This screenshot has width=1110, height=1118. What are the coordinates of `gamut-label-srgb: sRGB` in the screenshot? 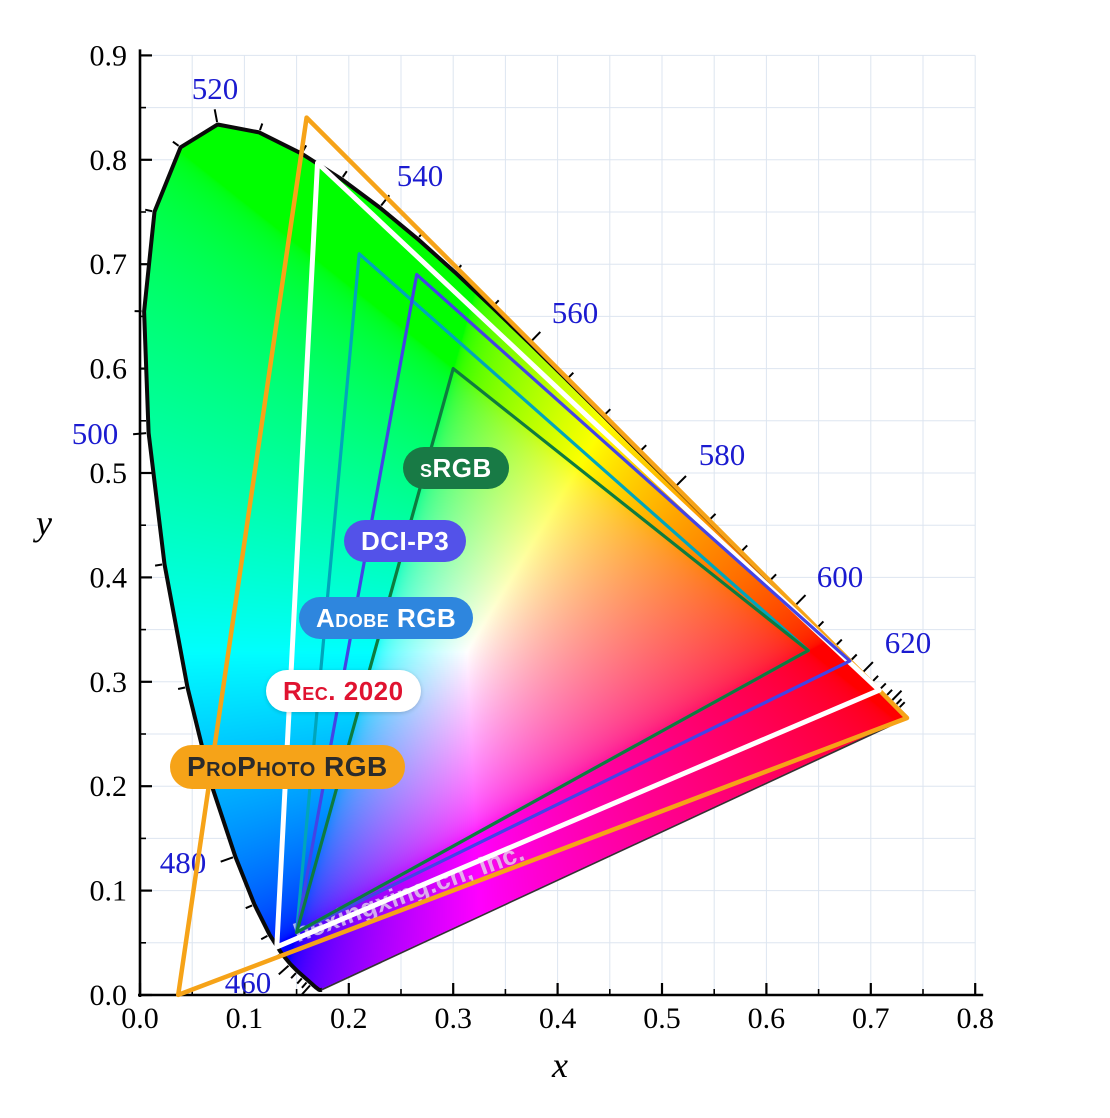 It's located at (456, 468).